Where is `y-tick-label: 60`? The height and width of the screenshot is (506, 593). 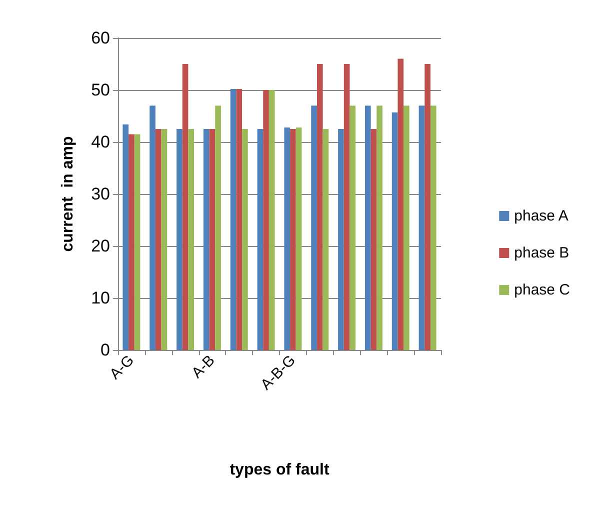
y-tick-label: 60 is located at coordinates (100, 38).